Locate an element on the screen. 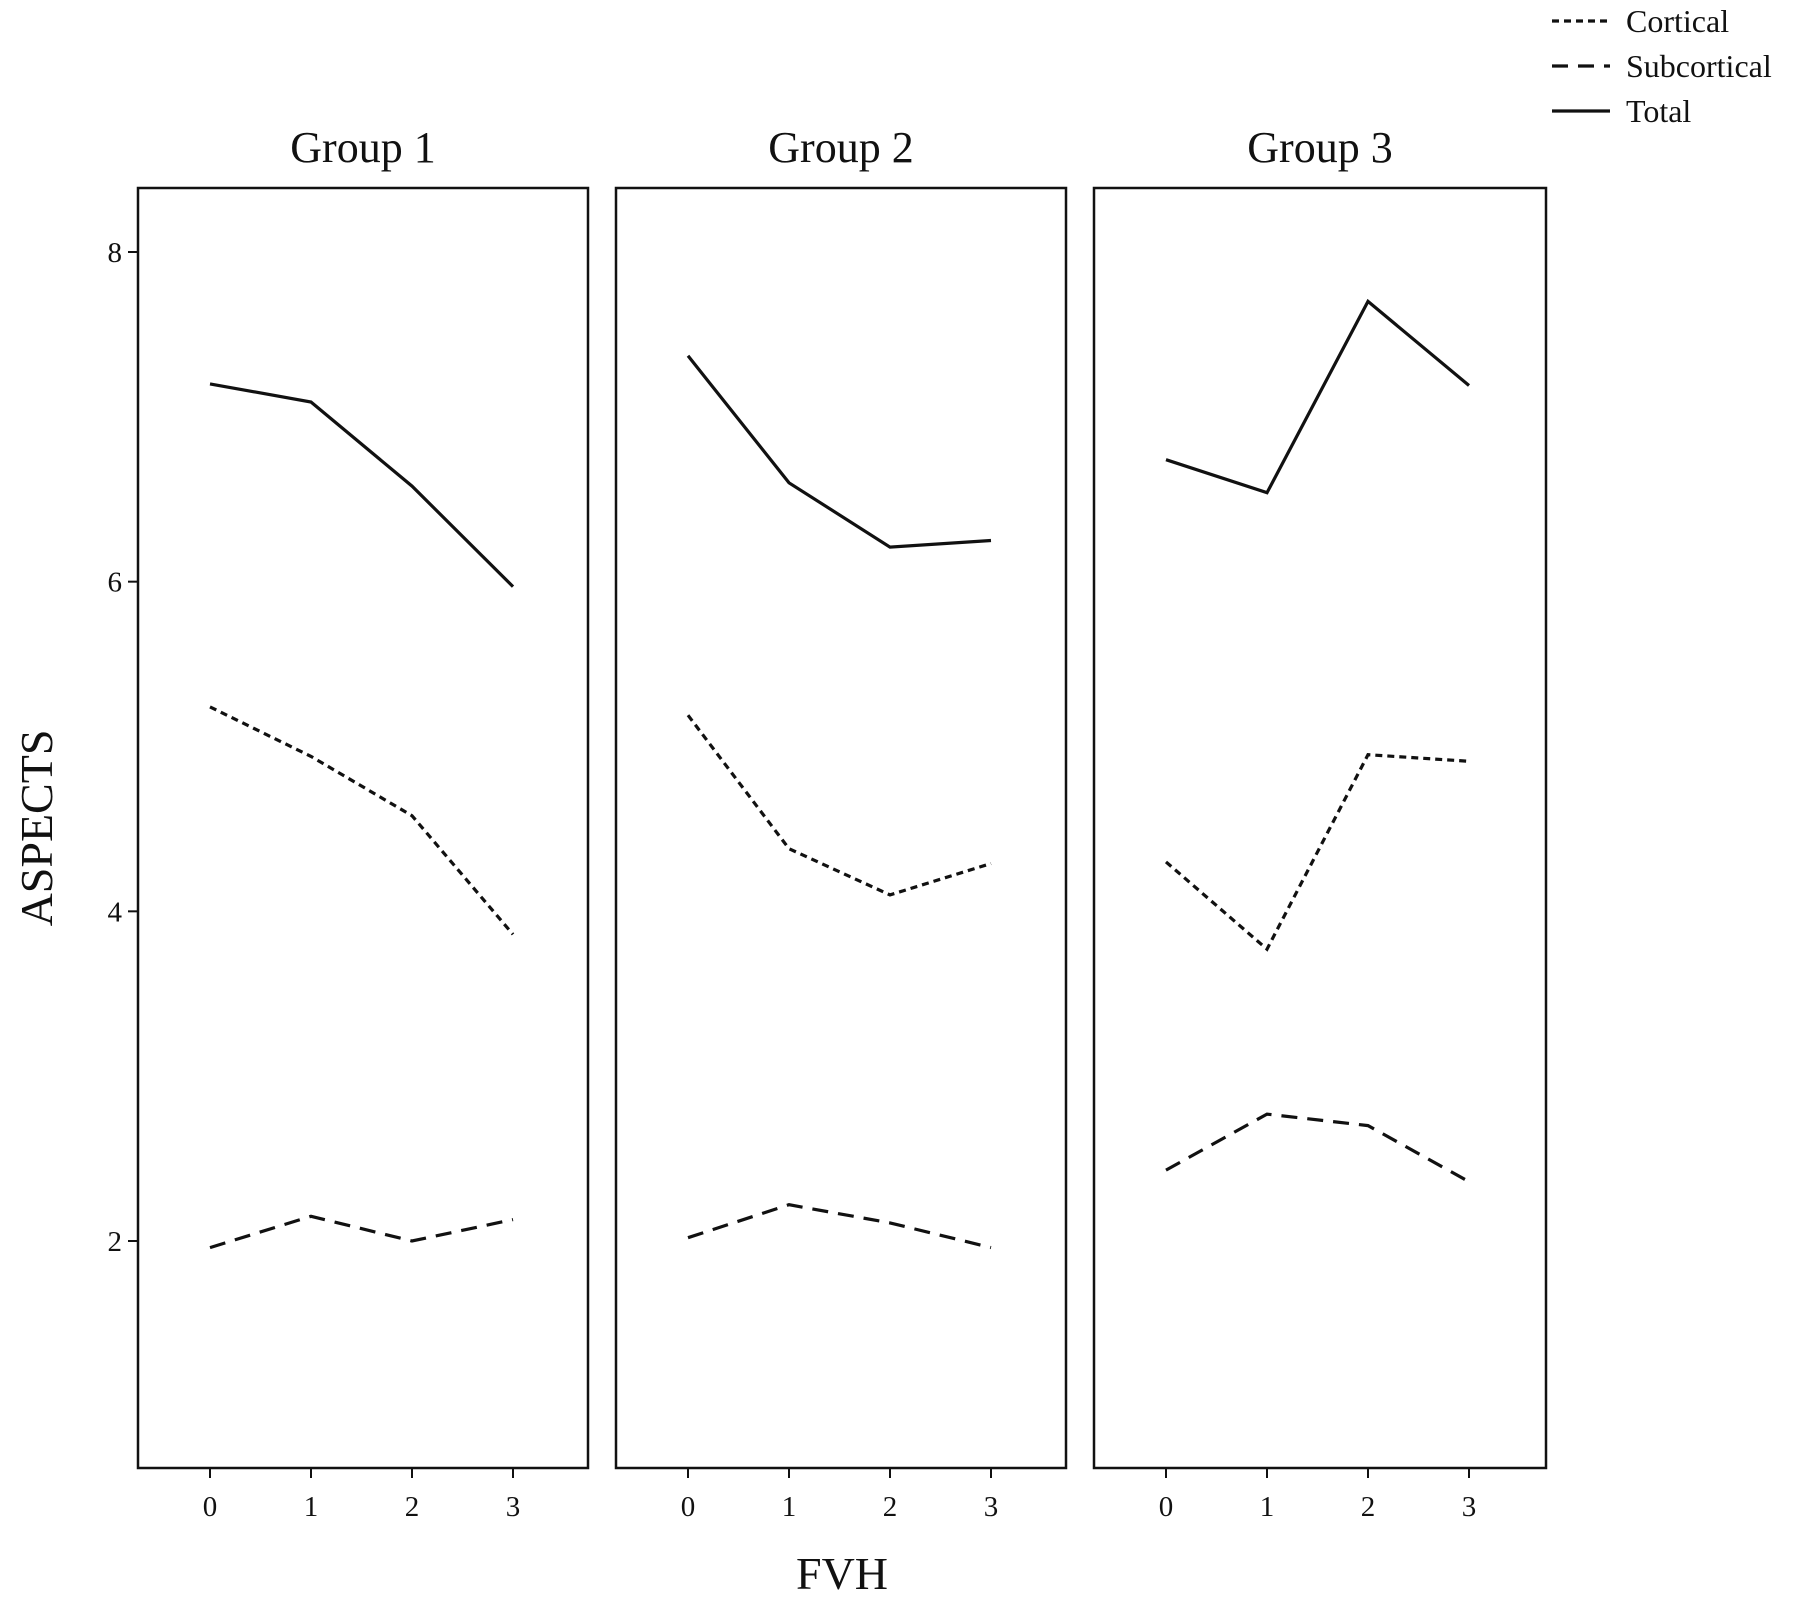 The image size is (1800, 1622). legend-label-total: Total is located at coordinates (1658, 111).